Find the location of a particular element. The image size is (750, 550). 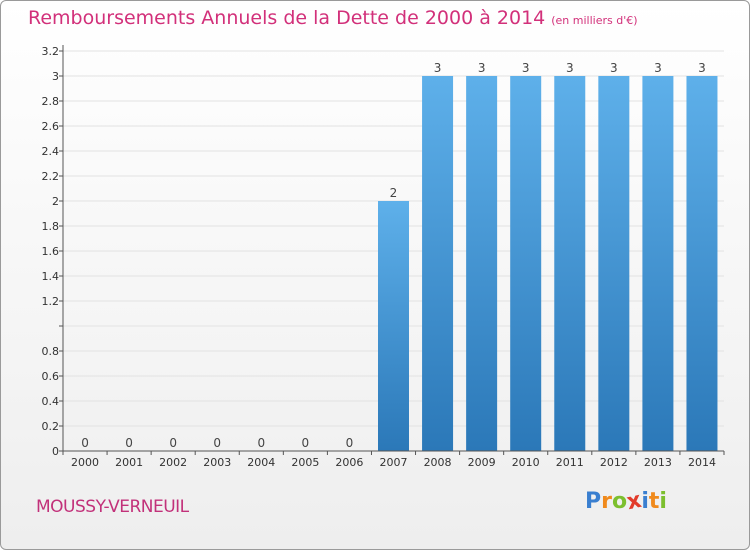

x-tick-label: 2012 is located at coordinates (614, 462).